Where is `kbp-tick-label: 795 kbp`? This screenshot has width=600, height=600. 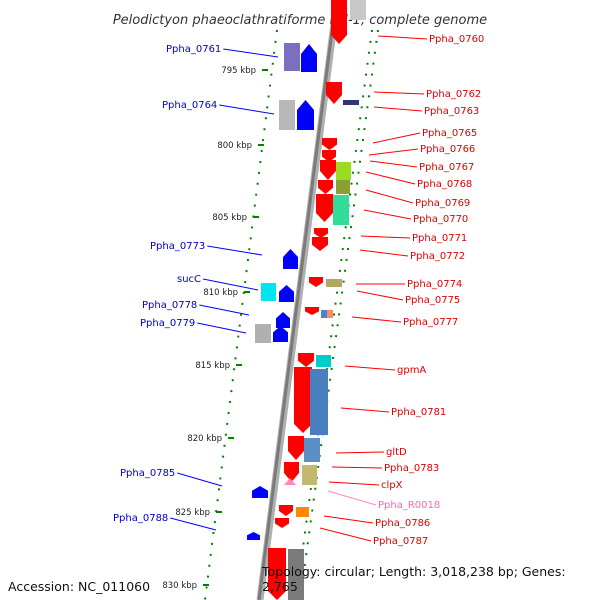 kbp-tick-label: 795 kbp is located at coordinates (238, 71).